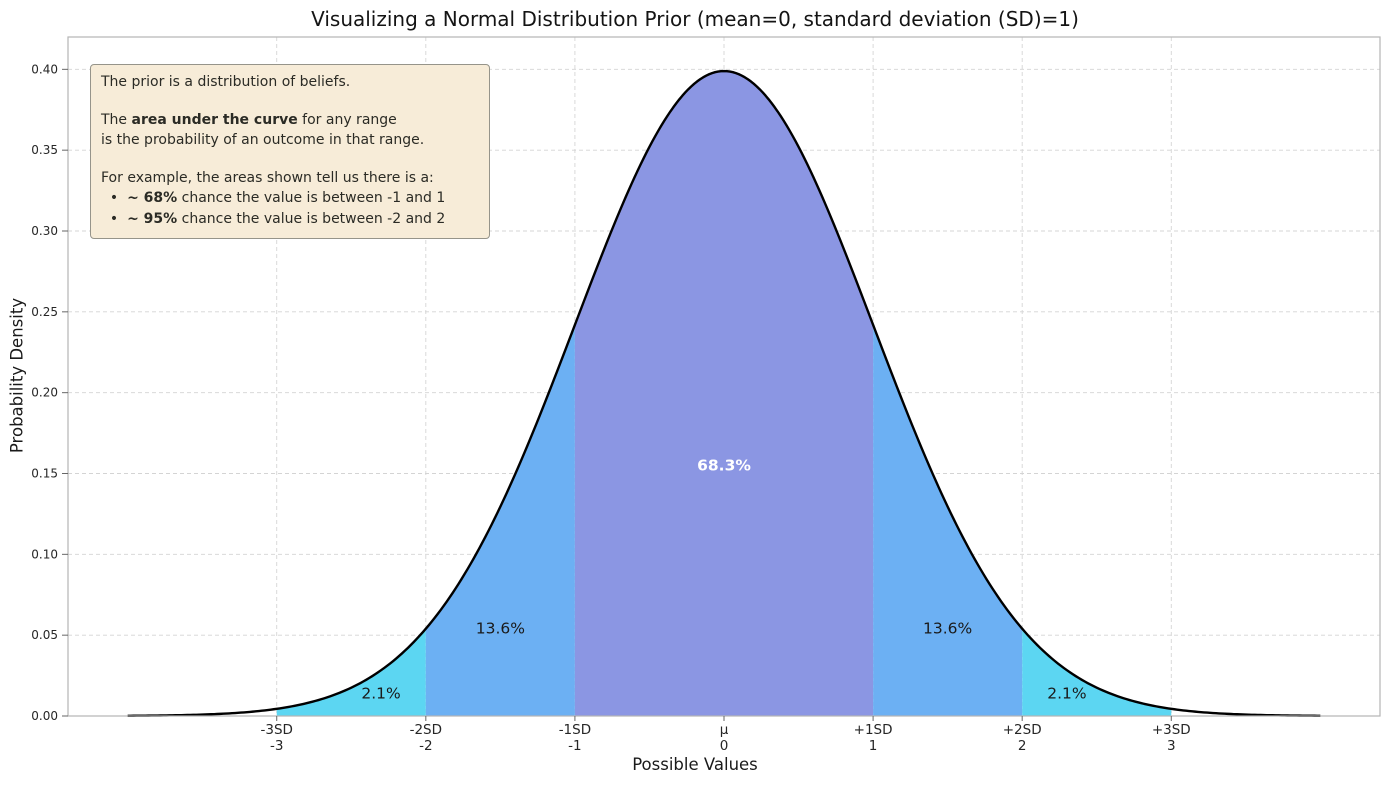 Image resolution: width=1390 pixels, height=790 pixels. What do you see at coordinates (17, 375) in the screenshot?
I see `y-axis-label: Probability Density` at bounding box center [17, 375].